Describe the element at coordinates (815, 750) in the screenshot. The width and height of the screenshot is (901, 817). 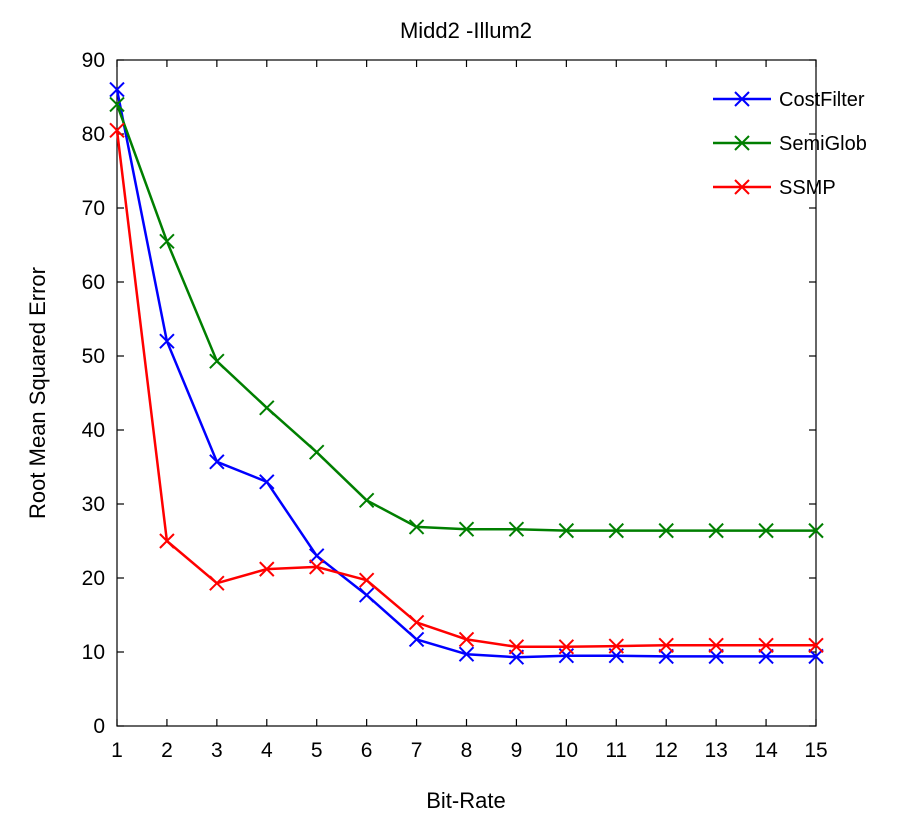
I see `x-tick-label: 15` at that location.